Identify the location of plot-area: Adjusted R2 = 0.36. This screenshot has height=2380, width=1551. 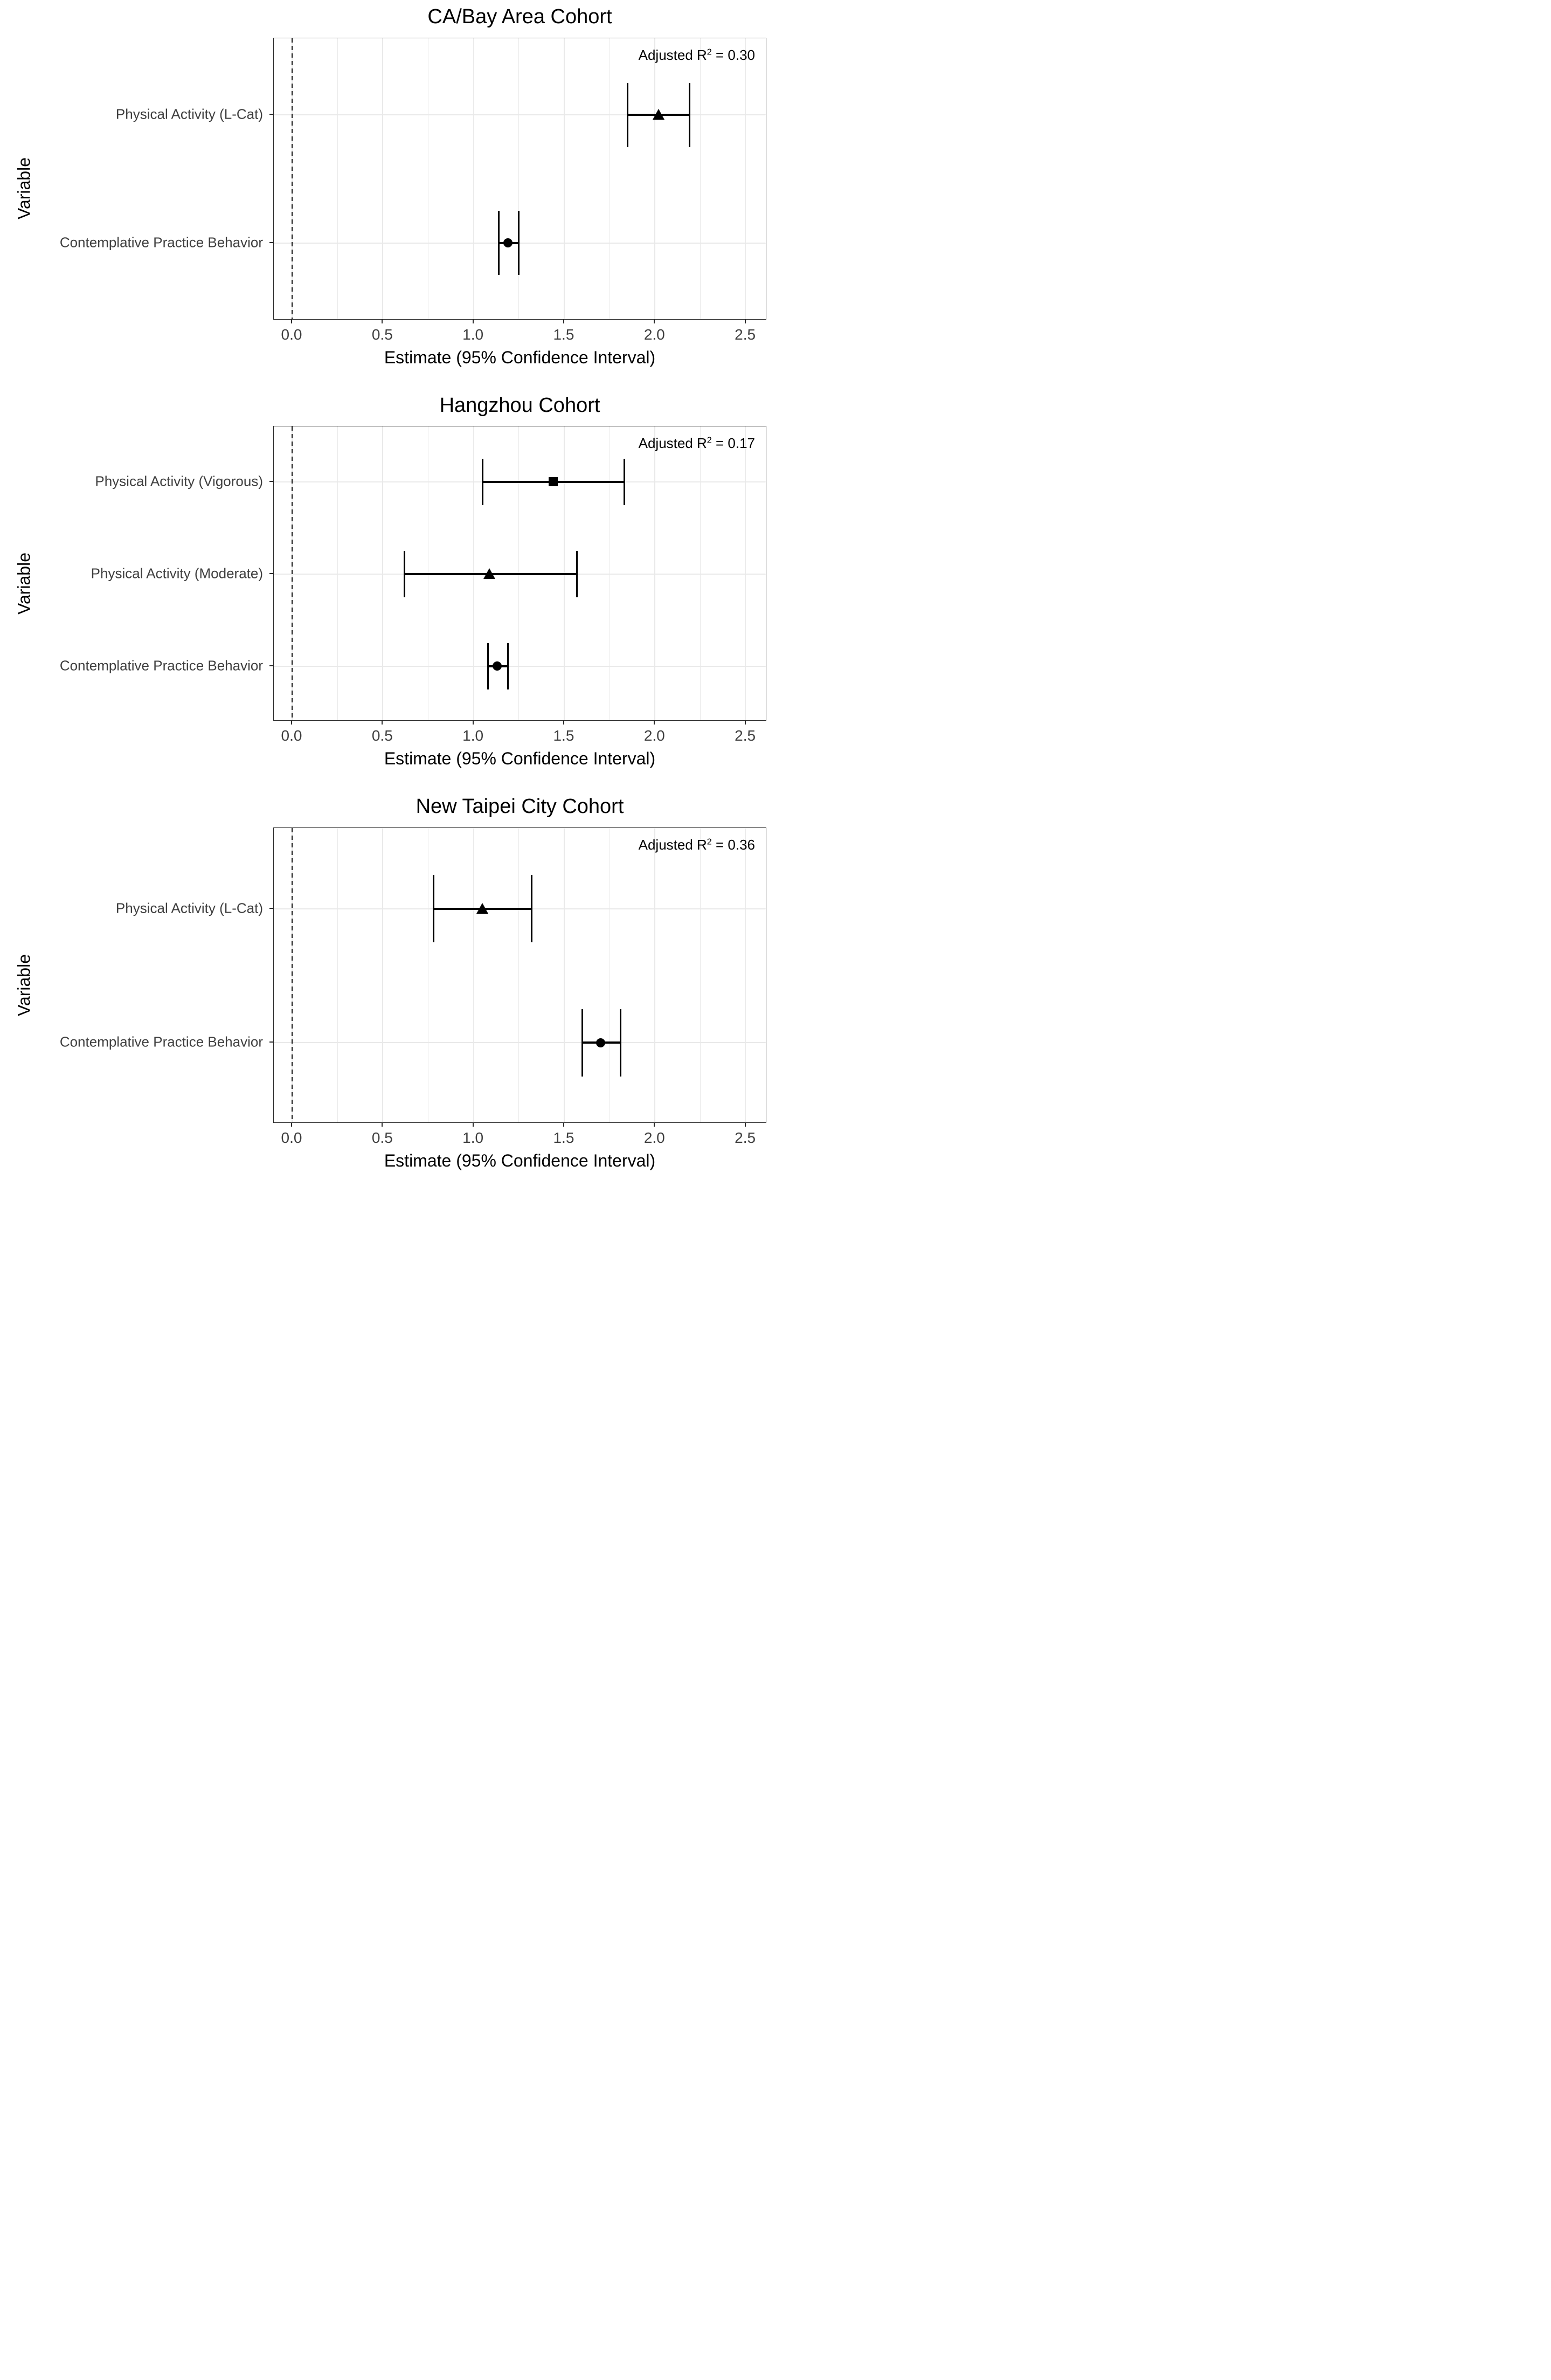
(519, 975).